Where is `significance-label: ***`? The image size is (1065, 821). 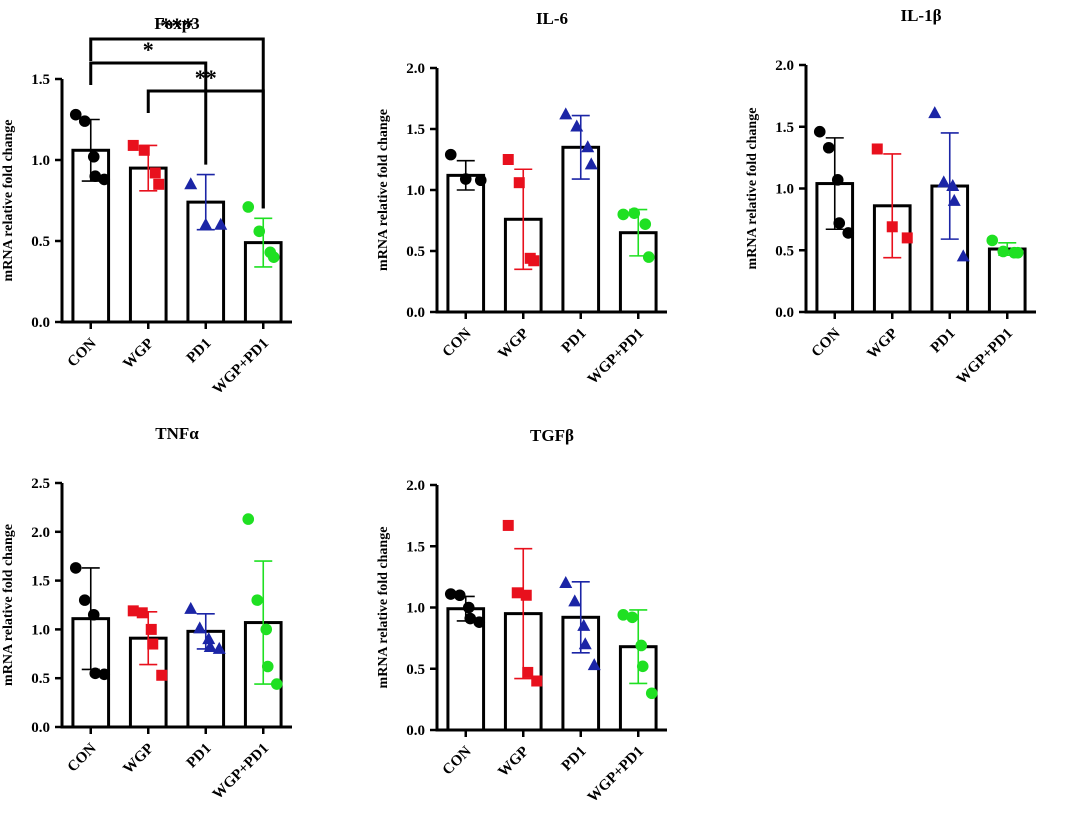
significance-label: *** is located at coordinates (177, 25).